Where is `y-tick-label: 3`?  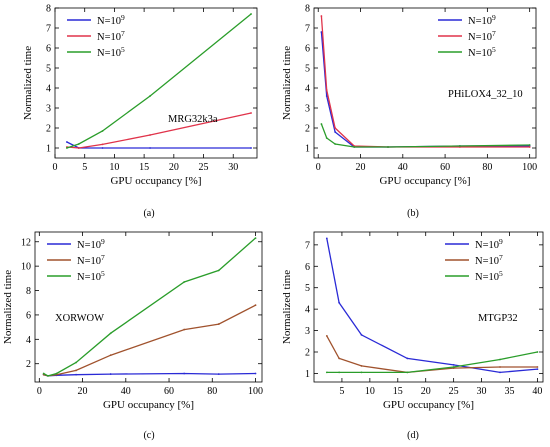 y-tick-label: 3 is located at coordinates (48, 109).